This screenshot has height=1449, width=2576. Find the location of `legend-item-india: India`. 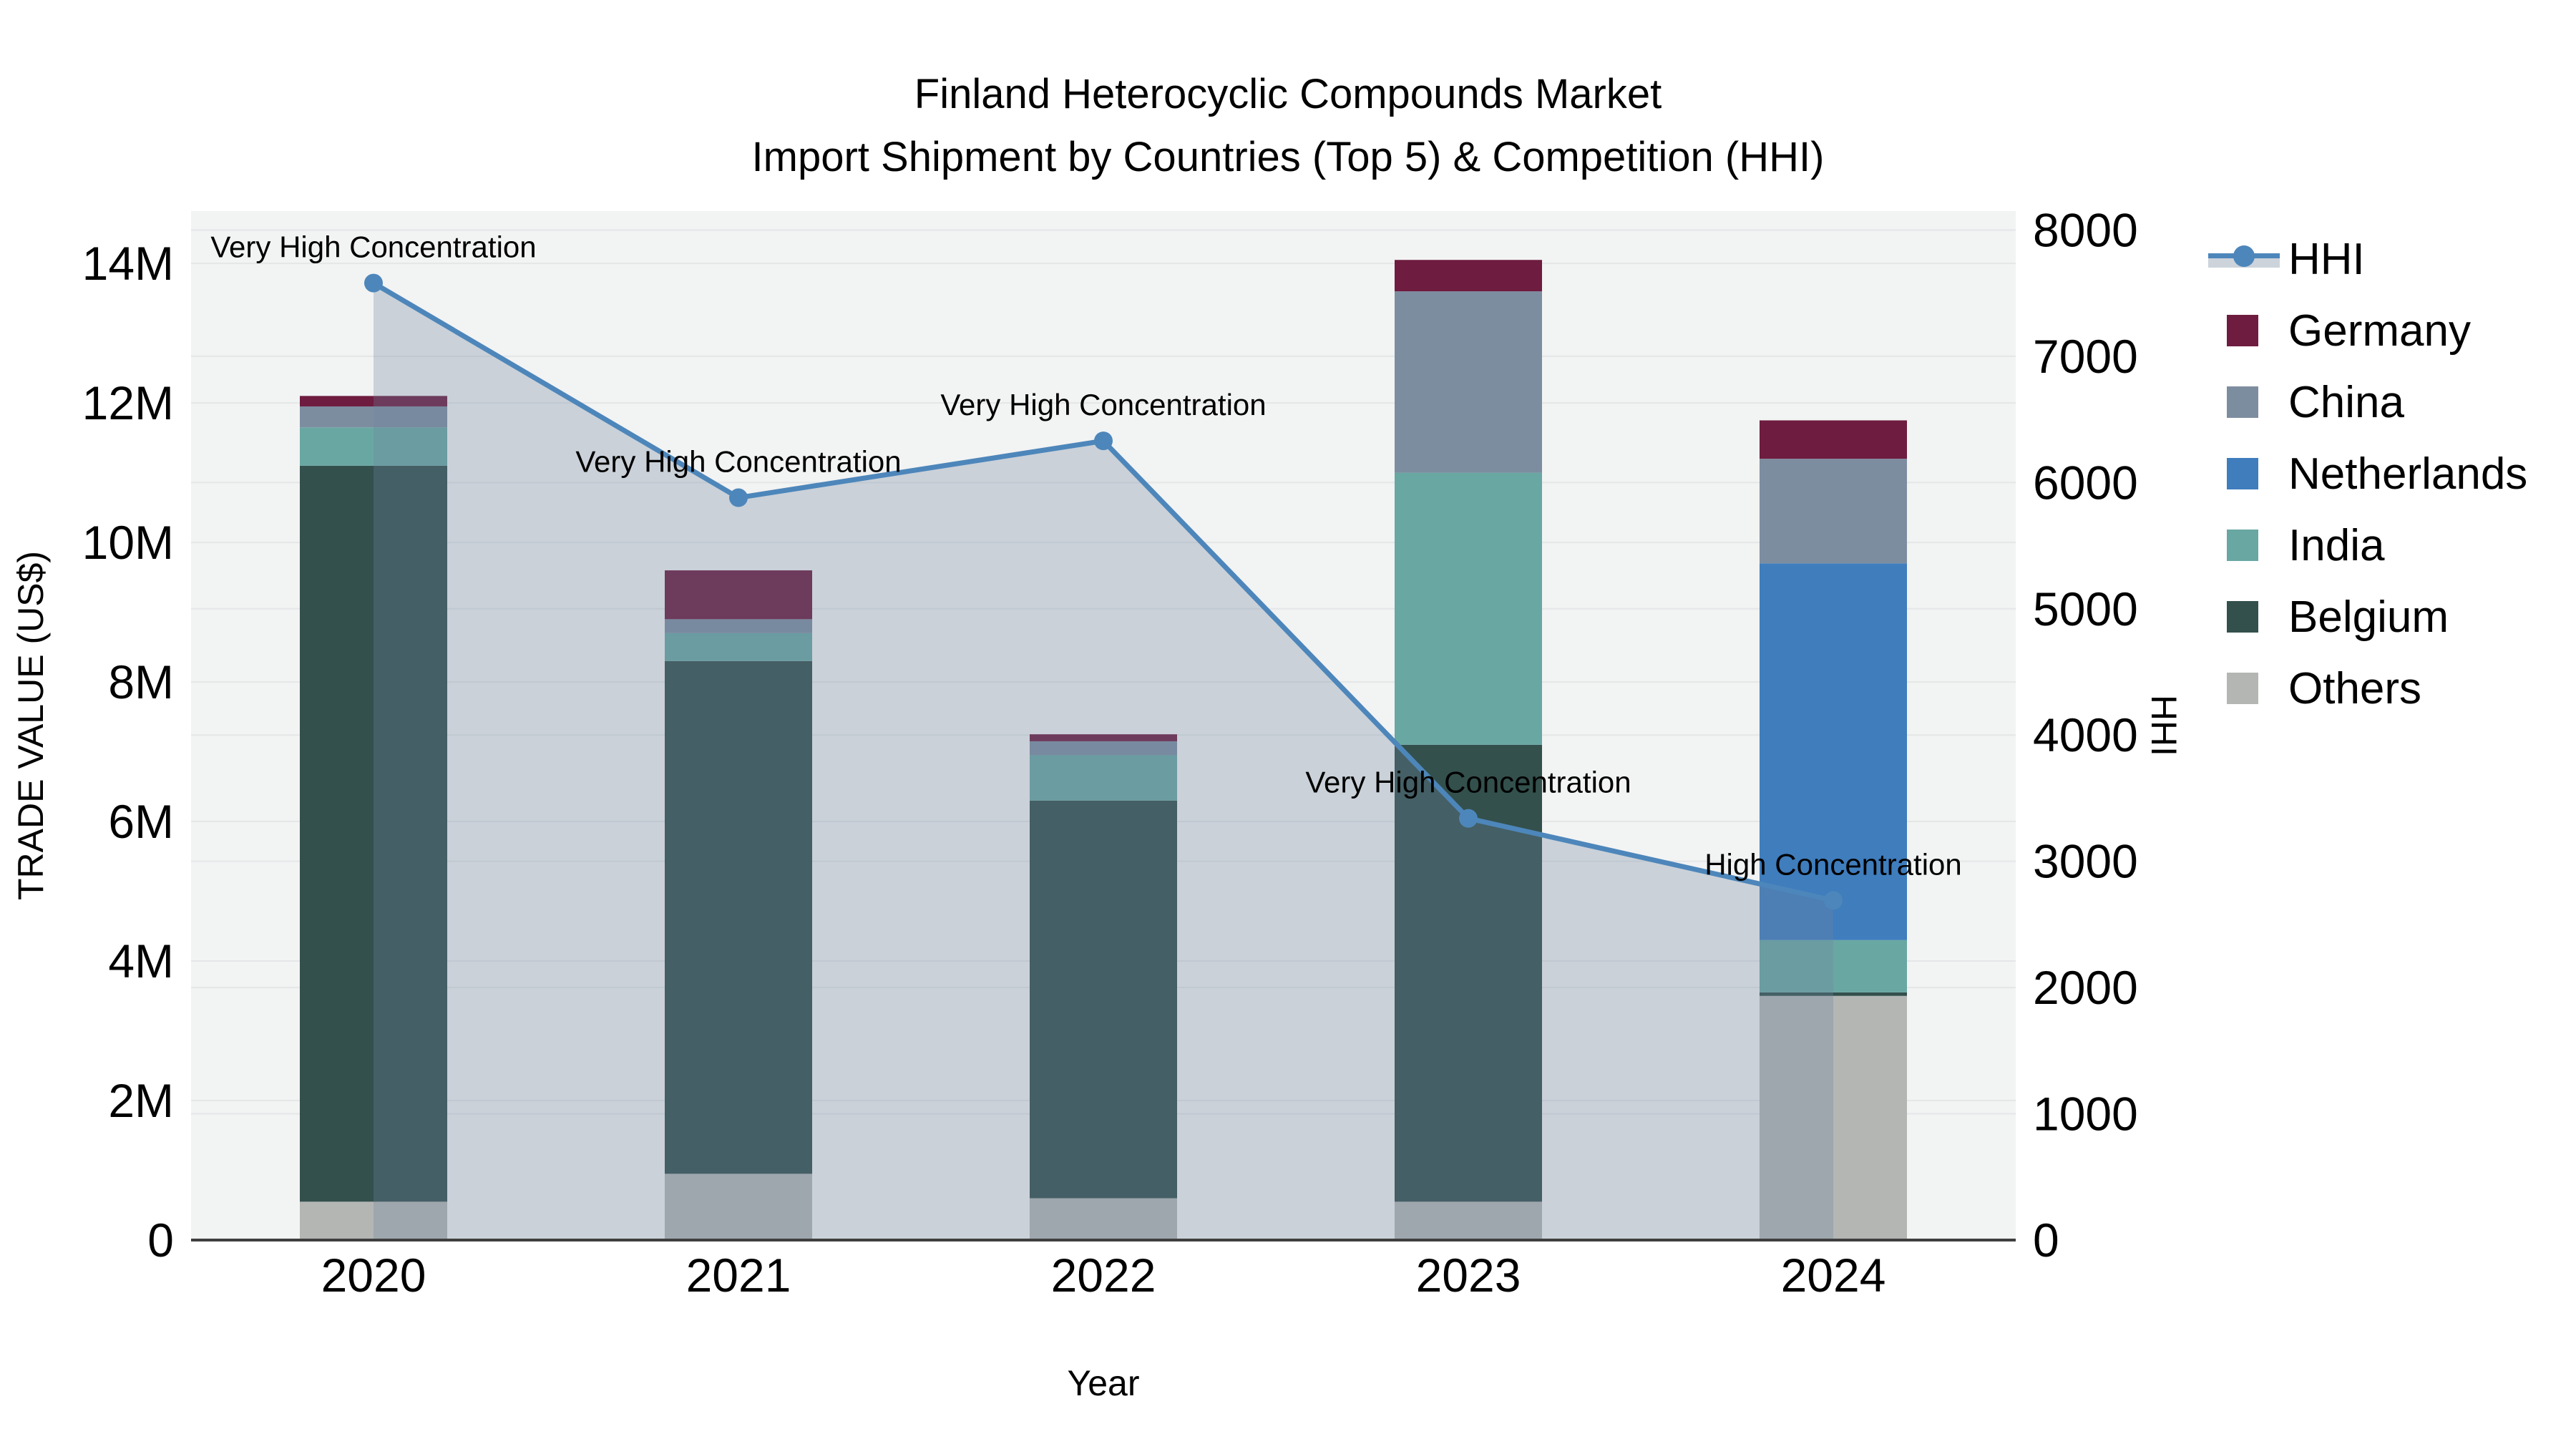

legend-item-india: India is located at coordinates (2366, 545).